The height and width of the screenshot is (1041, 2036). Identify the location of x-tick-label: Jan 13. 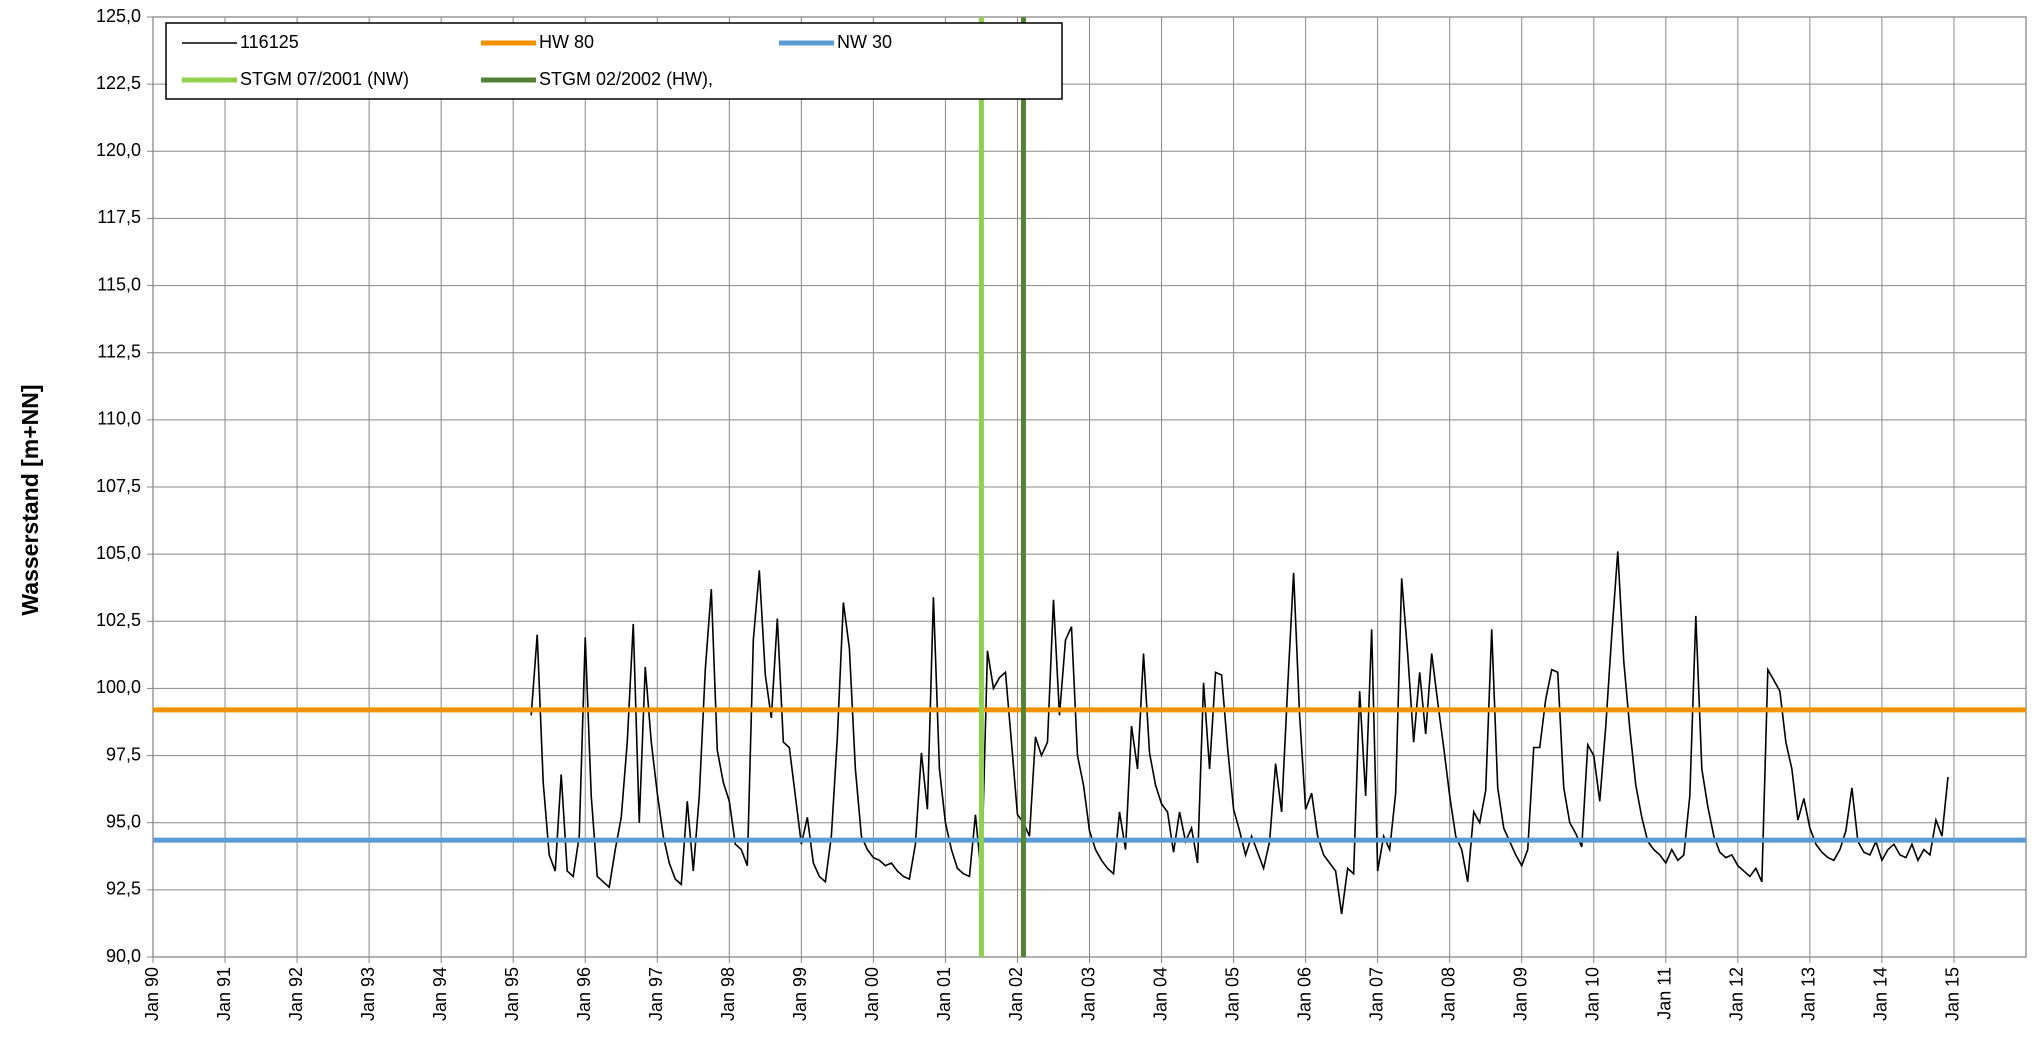
(1809, 994).